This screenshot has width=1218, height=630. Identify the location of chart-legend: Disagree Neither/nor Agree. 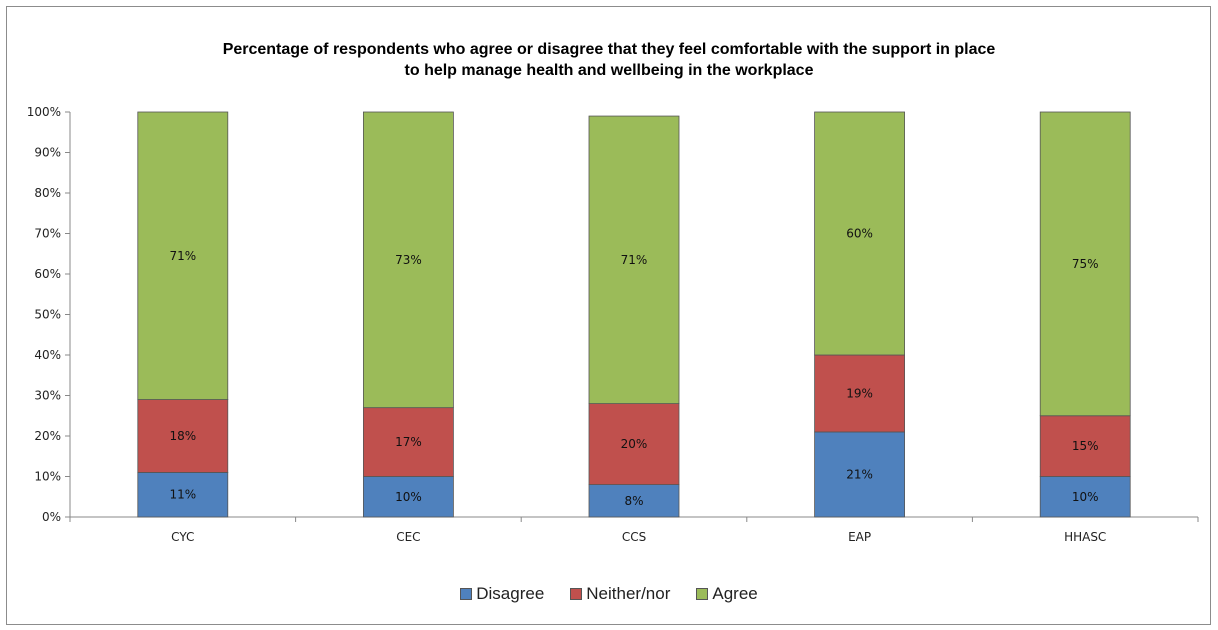
(609, 594).